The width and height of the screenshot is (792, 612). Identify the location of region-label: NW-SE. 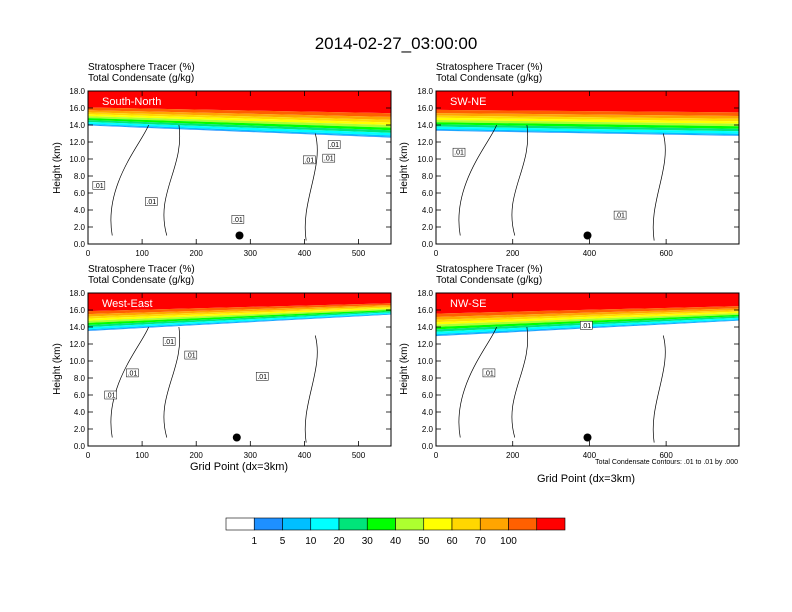
(468, 304).